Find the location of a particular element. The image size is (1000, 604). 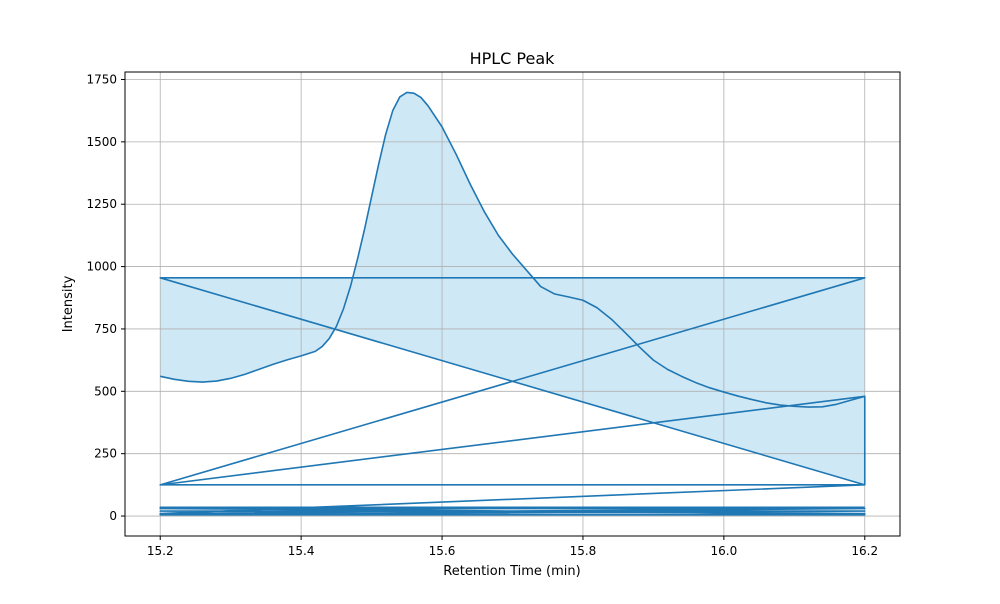

x-tick-label: 15.8 is located at coordinates (583, 551).